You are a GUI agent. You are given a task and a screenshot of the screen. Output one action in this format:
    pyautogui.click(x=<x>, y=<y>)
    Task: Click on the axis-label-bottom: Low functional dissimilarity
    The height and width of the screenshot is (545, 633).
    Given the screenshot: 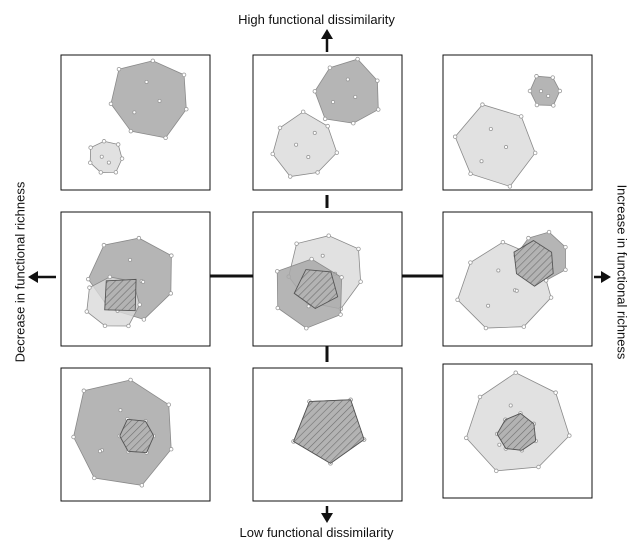 What is the action you would take?
    pyautogui.click(x=316, y=532)
    